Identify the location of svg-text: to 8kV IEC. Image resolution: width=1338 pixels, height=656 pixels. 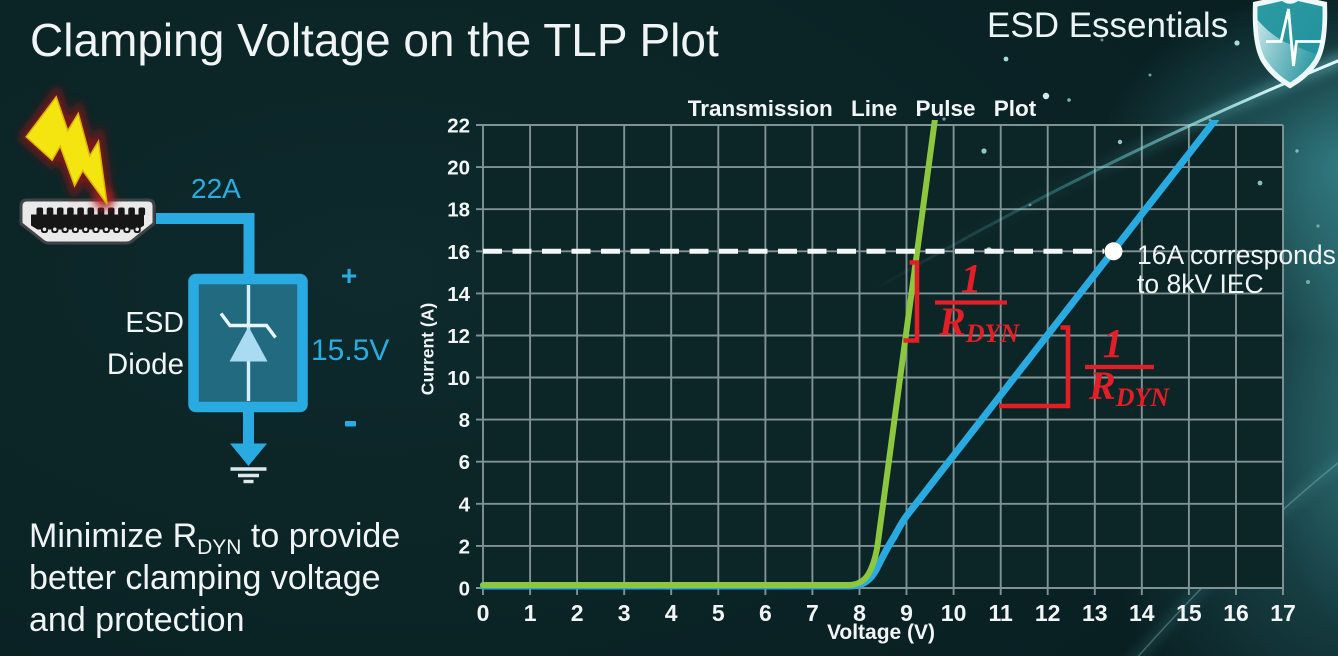
(1200, 284).